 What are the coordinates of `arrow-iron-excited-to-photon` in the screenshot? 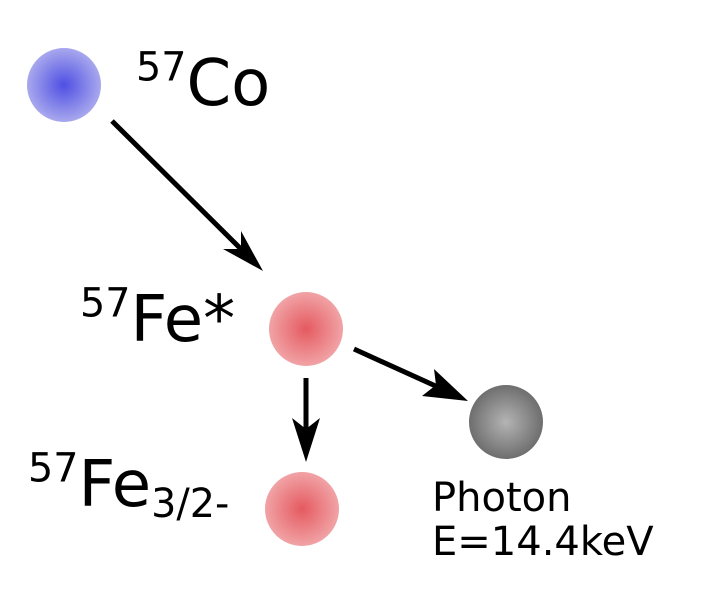 It's located at (410, 373).